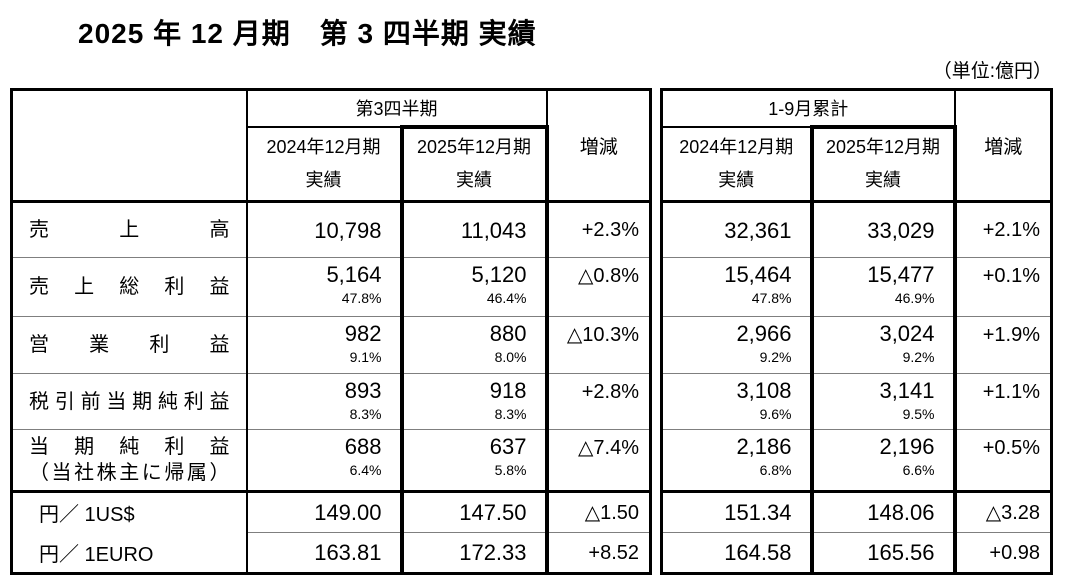 The image size is (1068, 582). I want to click on period-header-cumulative: 1-9月累計, so click(808, 108).